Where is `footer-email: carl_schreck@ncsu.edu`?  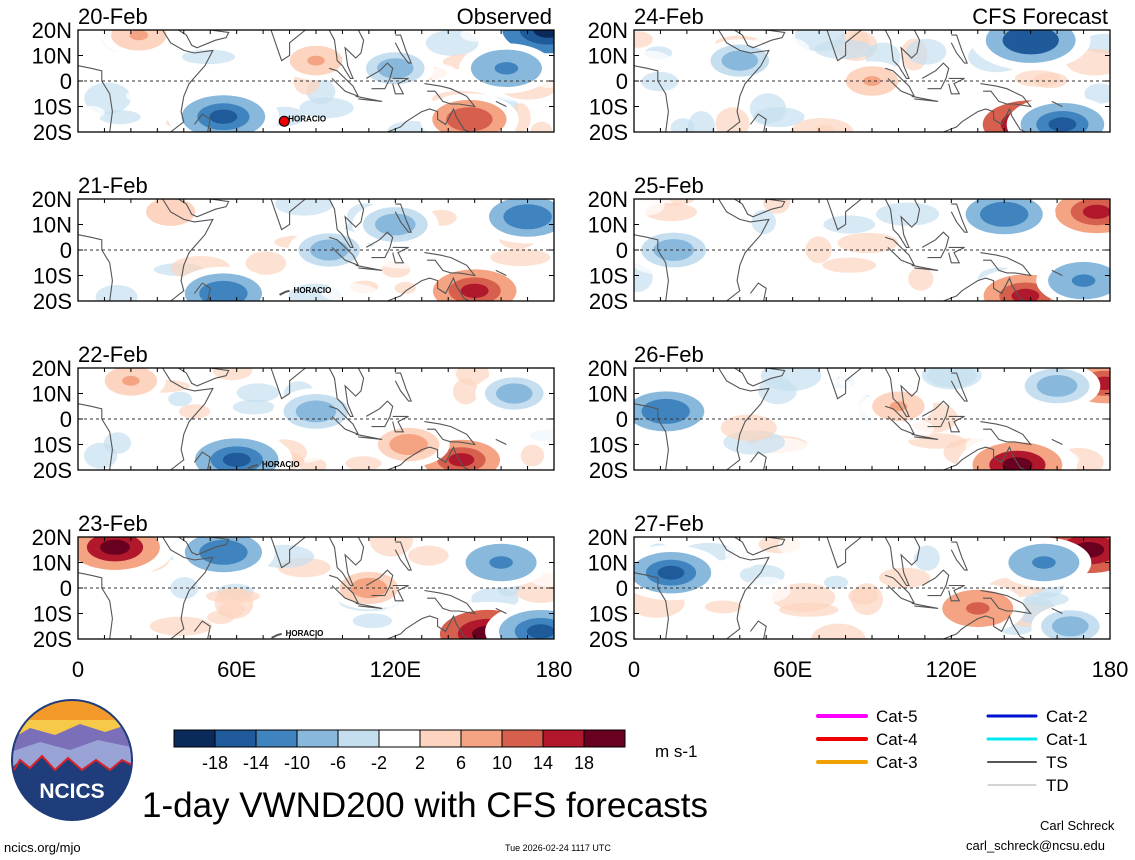
footer-email: carl_schreck@ncsu.edu is located at coordinates (1035, 845).